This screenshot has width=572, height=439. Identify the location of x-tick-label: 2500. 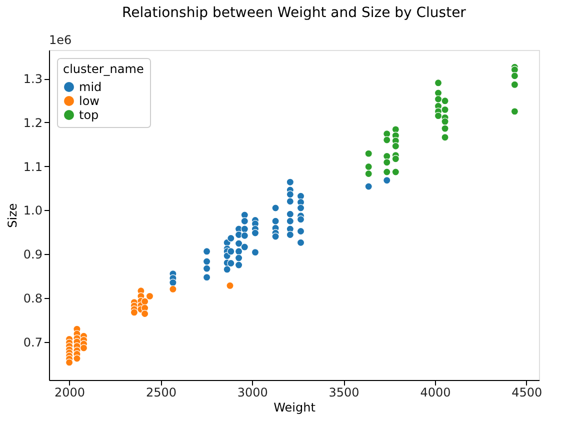
(161, 393).